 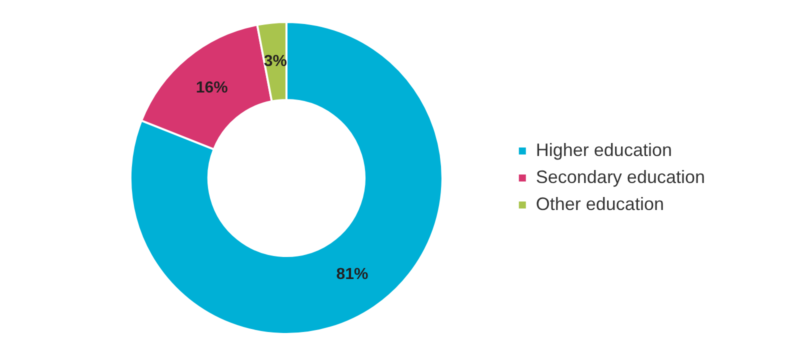 I want to click on data-label: 16%, so click(x=212, y=87).